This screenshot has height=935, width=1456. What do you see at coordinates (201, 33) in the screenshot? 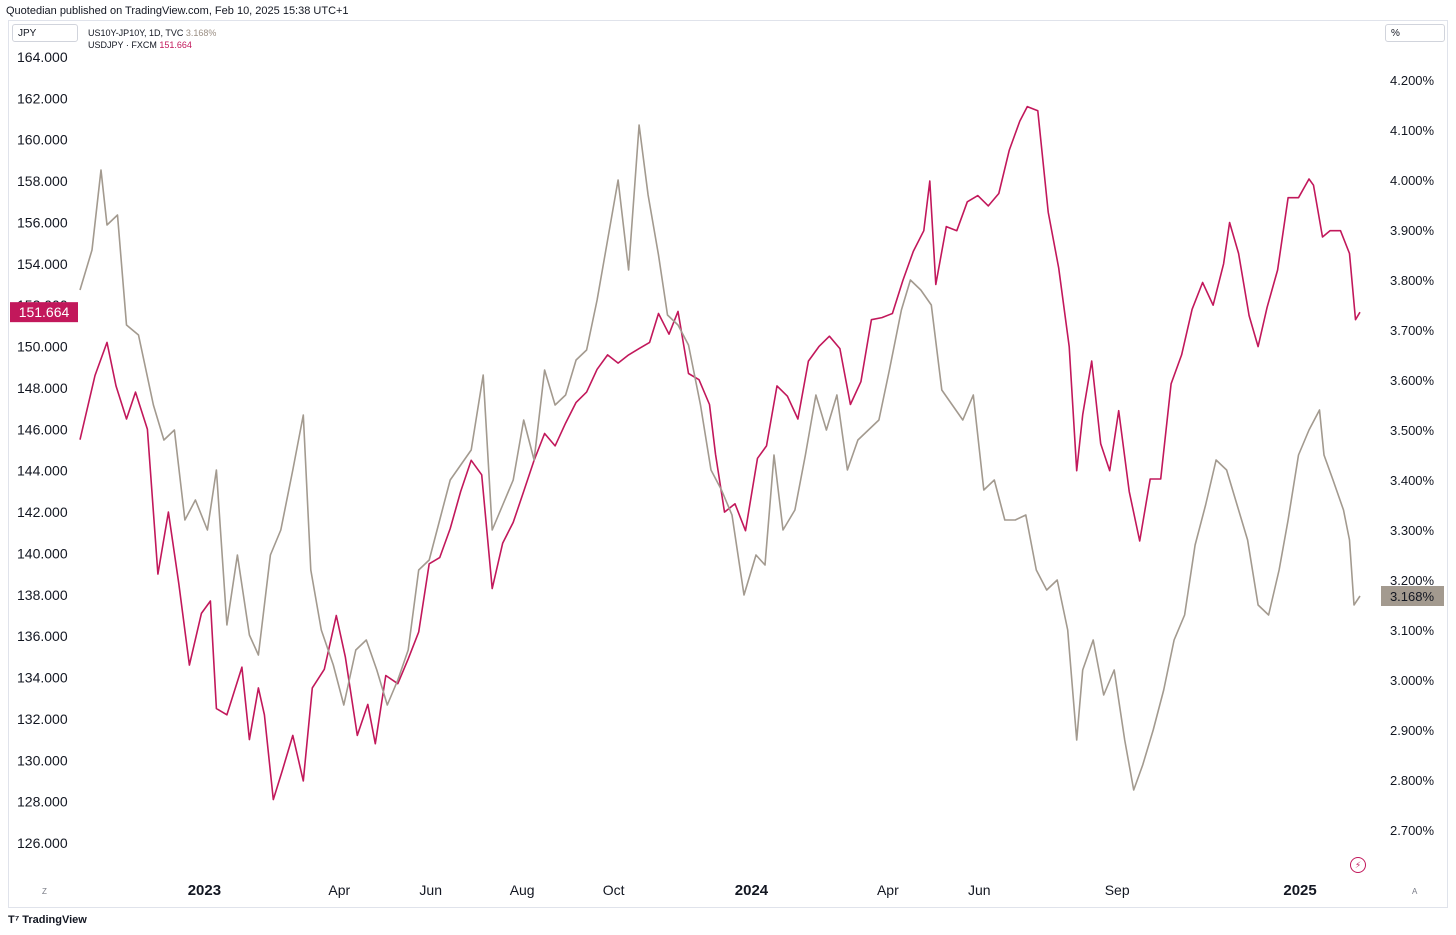
I see `legend-spread-value: 3.168%` at bounding box center [201, 33].